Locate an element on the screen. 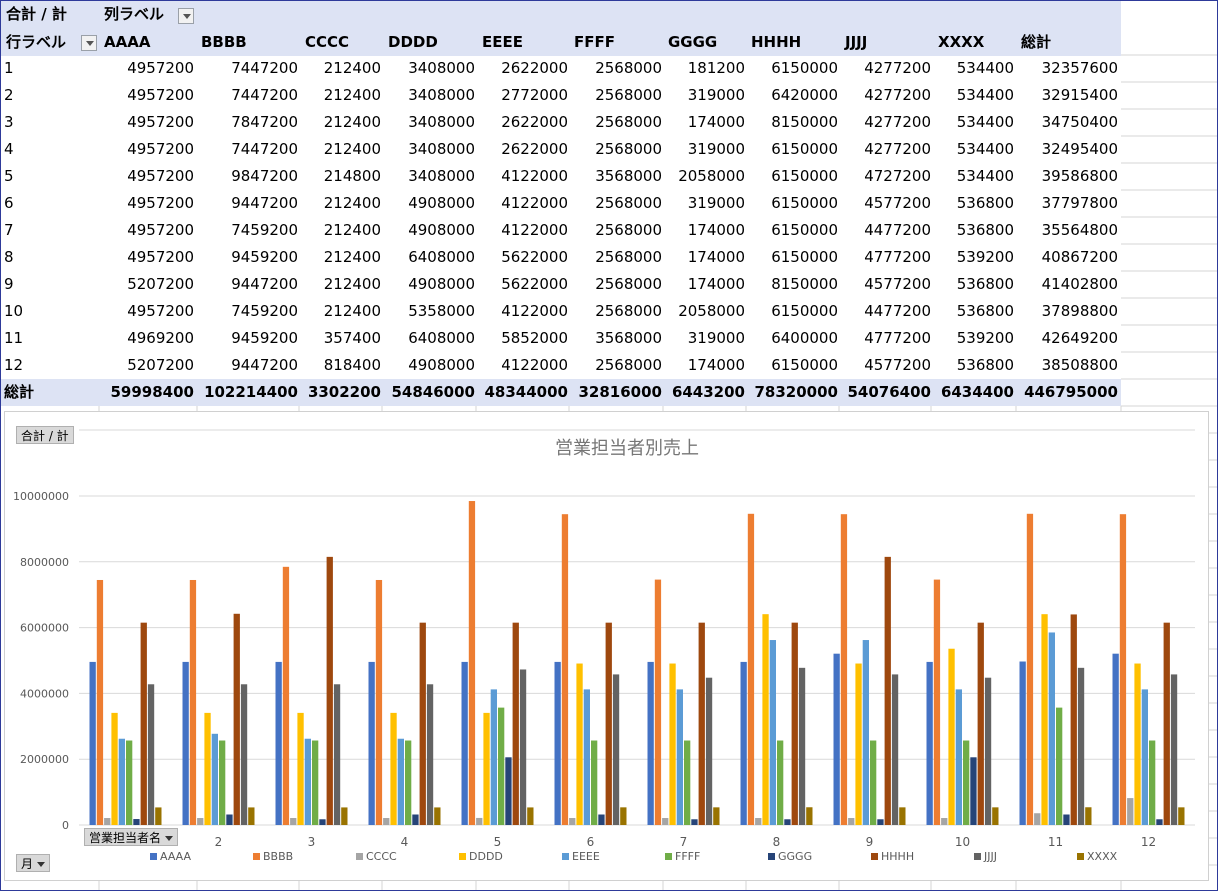  table-cell: 2058000 is located at coordinates (711, 311).